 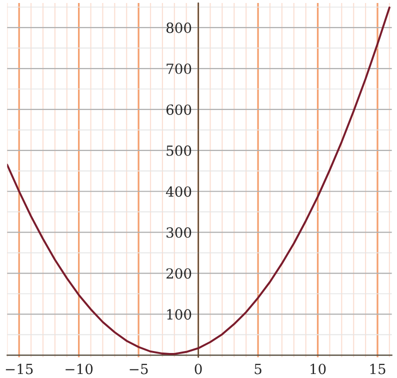 I want to click on x-tick-label: −15, so click(x=19, y=369).